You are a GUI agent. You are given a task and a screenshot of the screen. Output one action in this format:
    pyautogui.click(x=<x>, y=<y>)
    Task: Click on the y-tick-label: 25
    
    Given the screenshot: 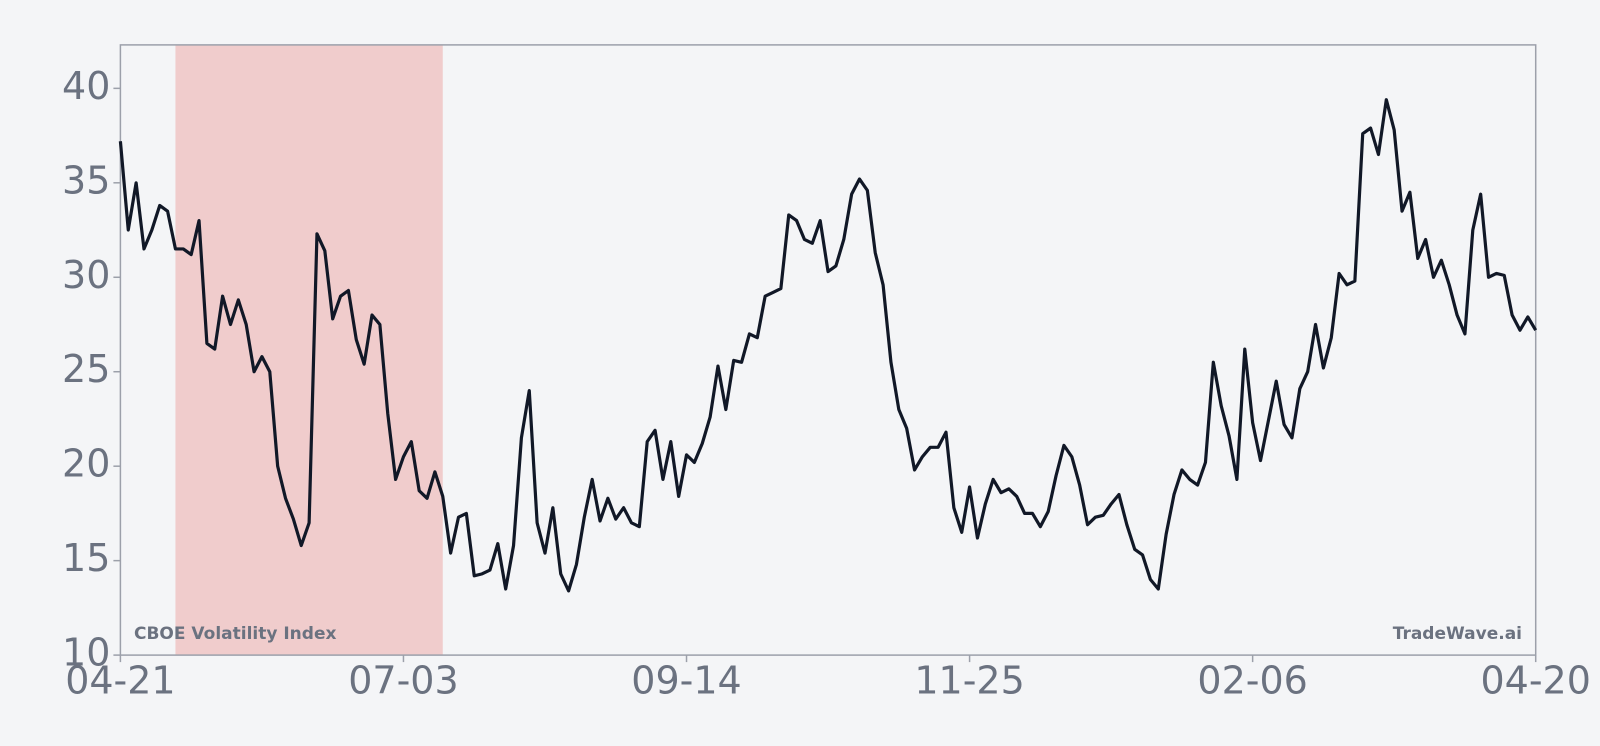 What is the action you would take?
    pyautogui.click(x=86, y=369)
    